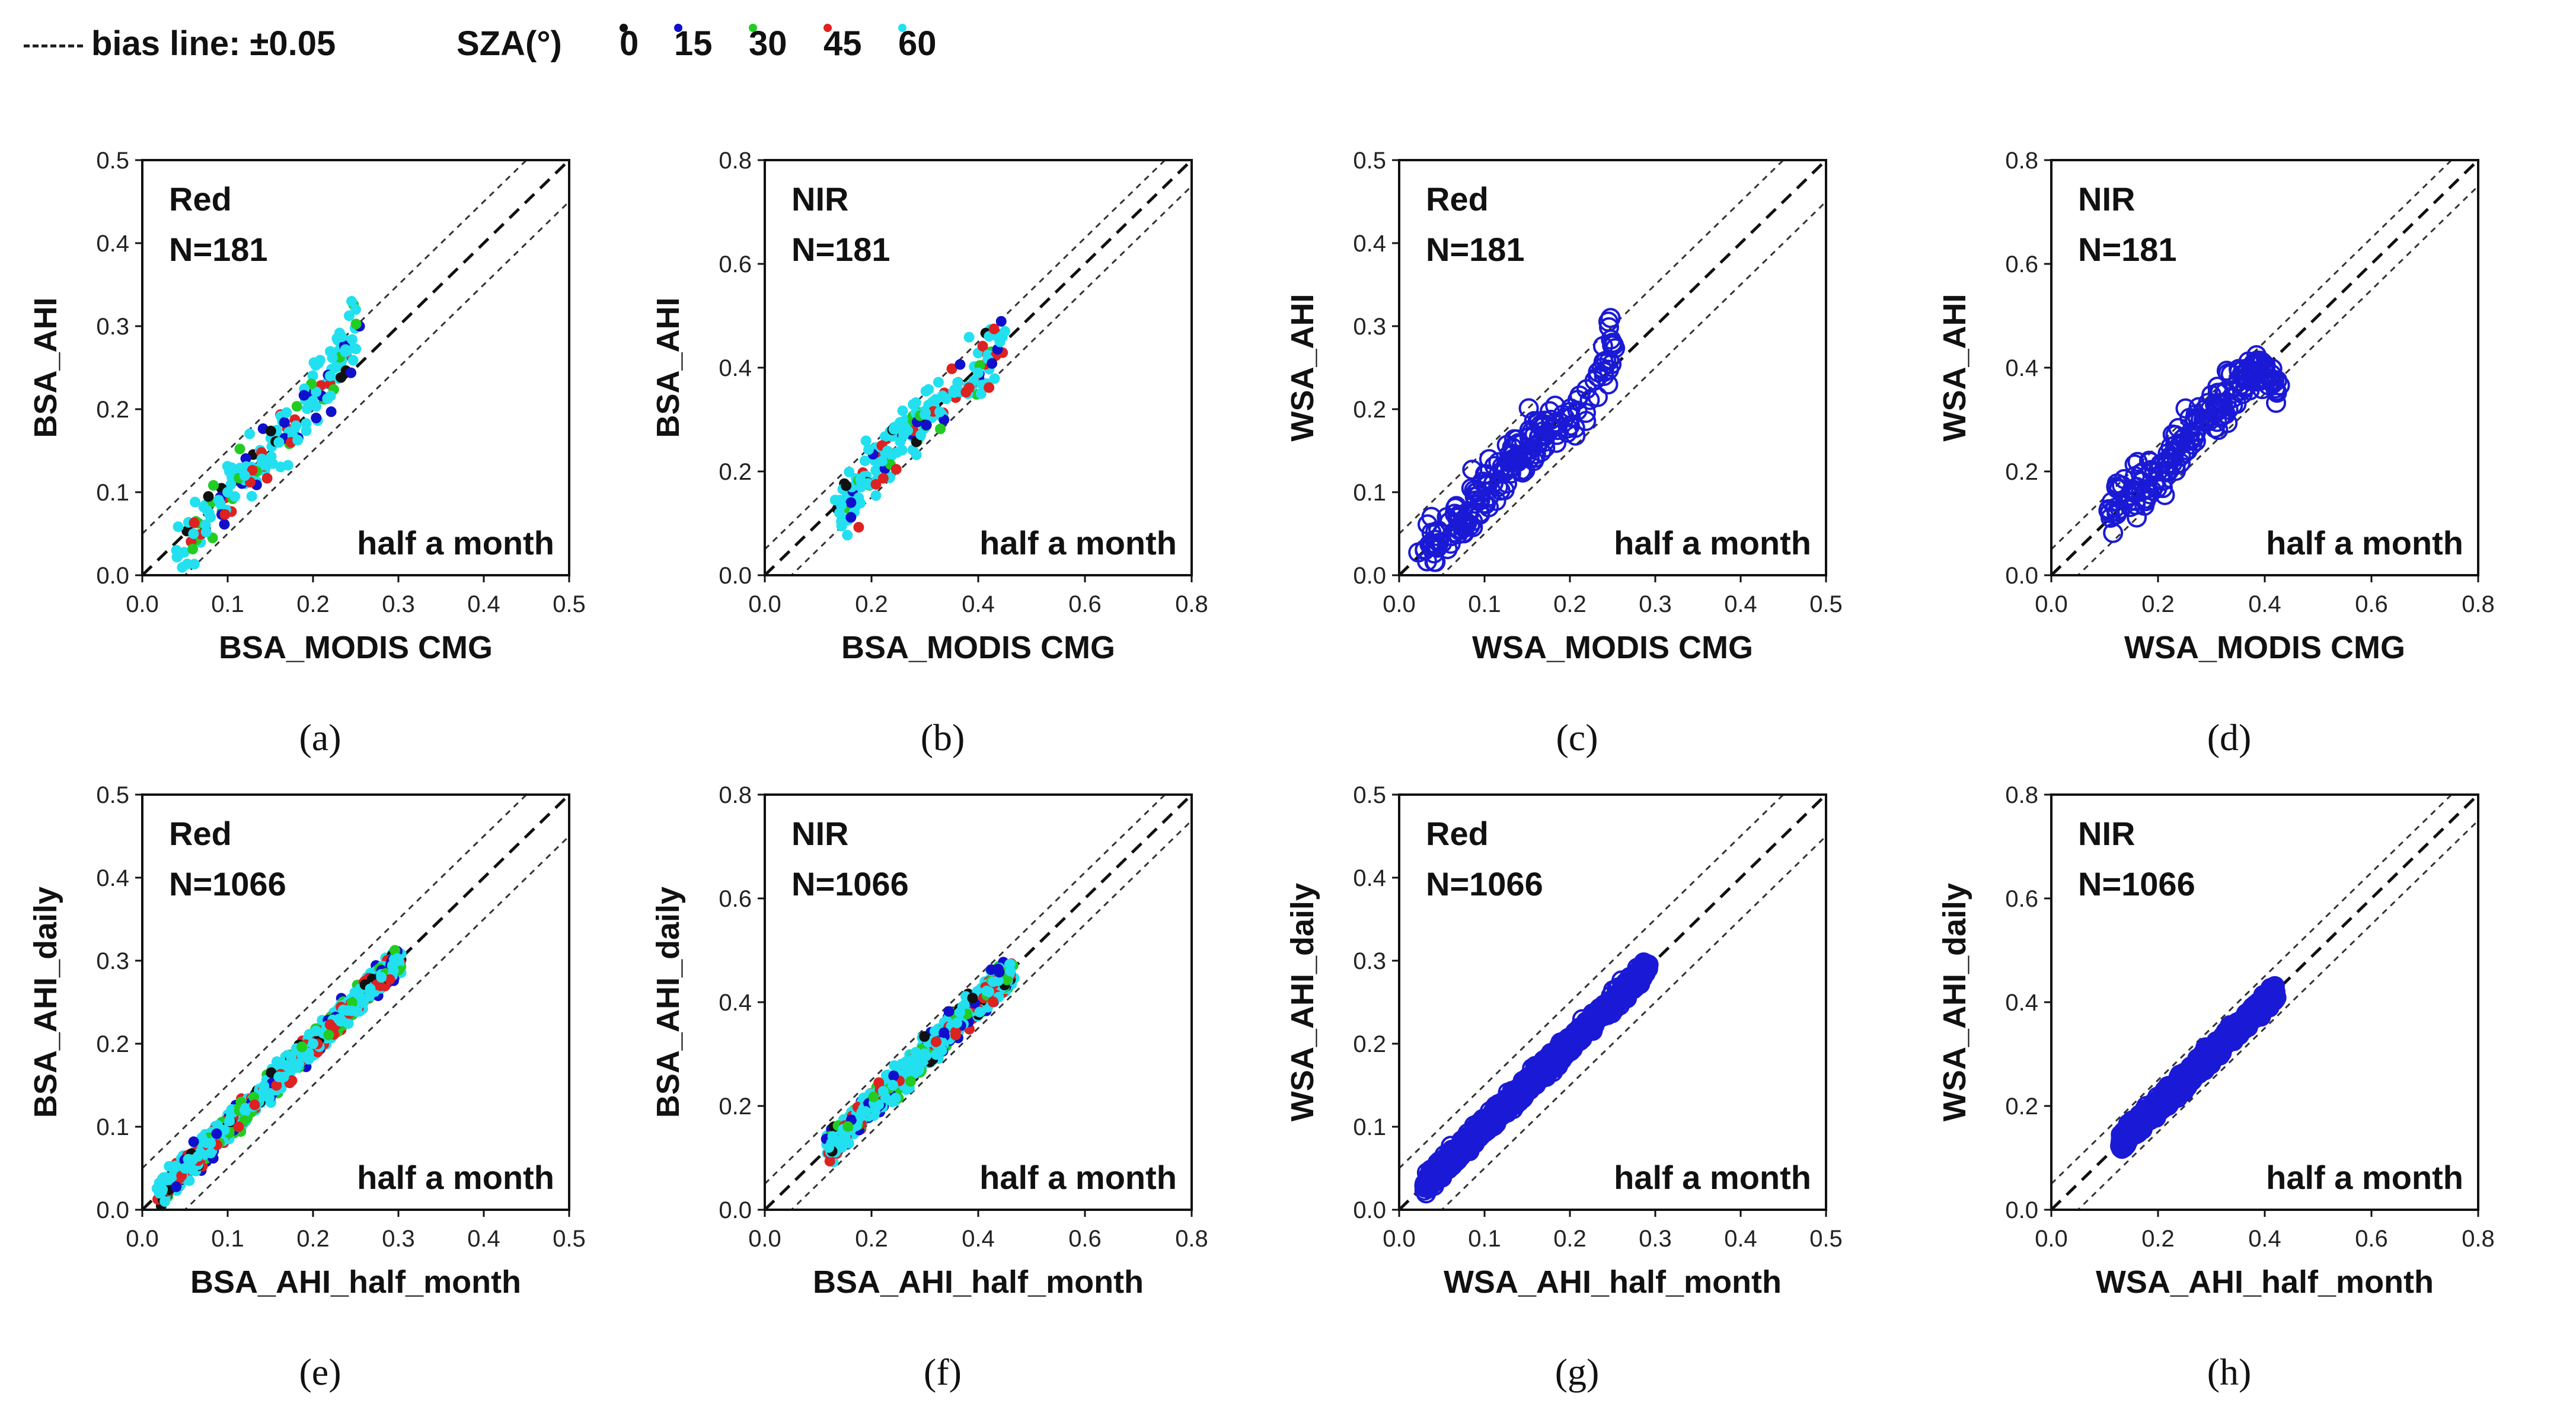  Describe the element at coordinates (1302, 1002) in the screenshot. I see `y-axis-label: WSA_AHI_daily` at that location.